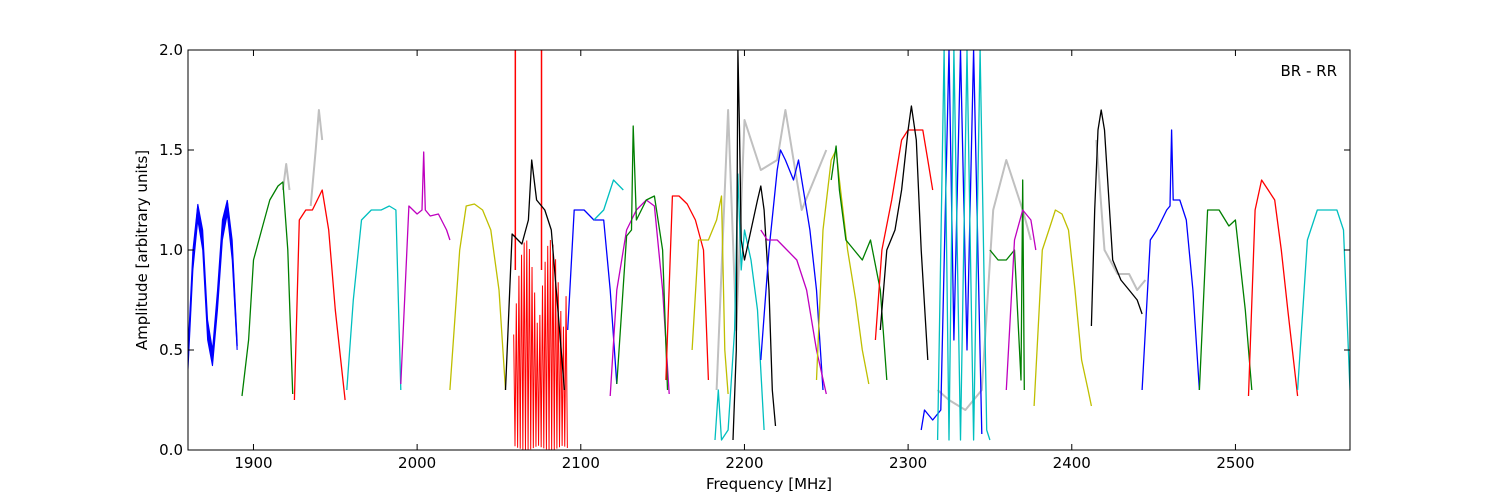  What do you see at coordinates (769, 484) in the screenshot?
I see `x-axis-label: Frequency [MHz]` at bounding box center [769, 484].